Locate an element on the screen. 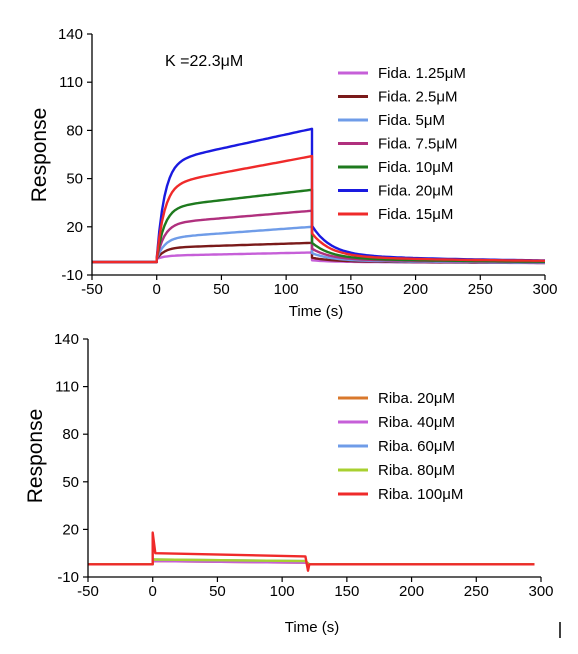 The image size is (578, 654). legend-label: Fida. 10μM is located at coordinates (415, 167).